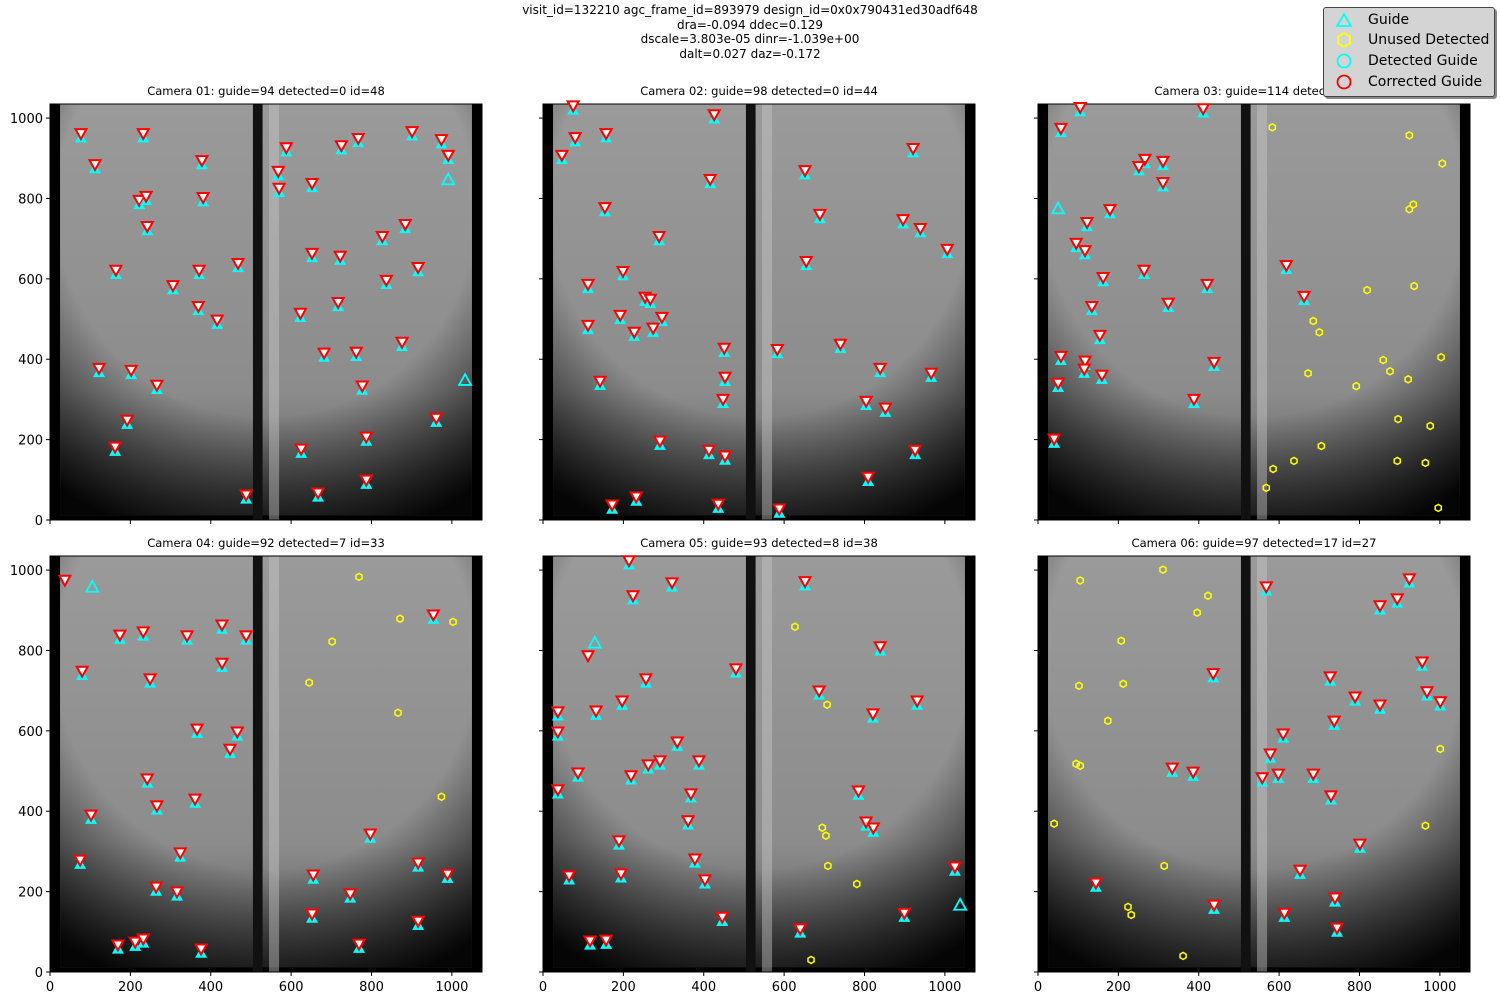 The height and width of the screenshot is (1000, 1500). Describe the element at coordinates (1371, 20) in the screenshot. I see `legend-item-guide: Guide` at that location.